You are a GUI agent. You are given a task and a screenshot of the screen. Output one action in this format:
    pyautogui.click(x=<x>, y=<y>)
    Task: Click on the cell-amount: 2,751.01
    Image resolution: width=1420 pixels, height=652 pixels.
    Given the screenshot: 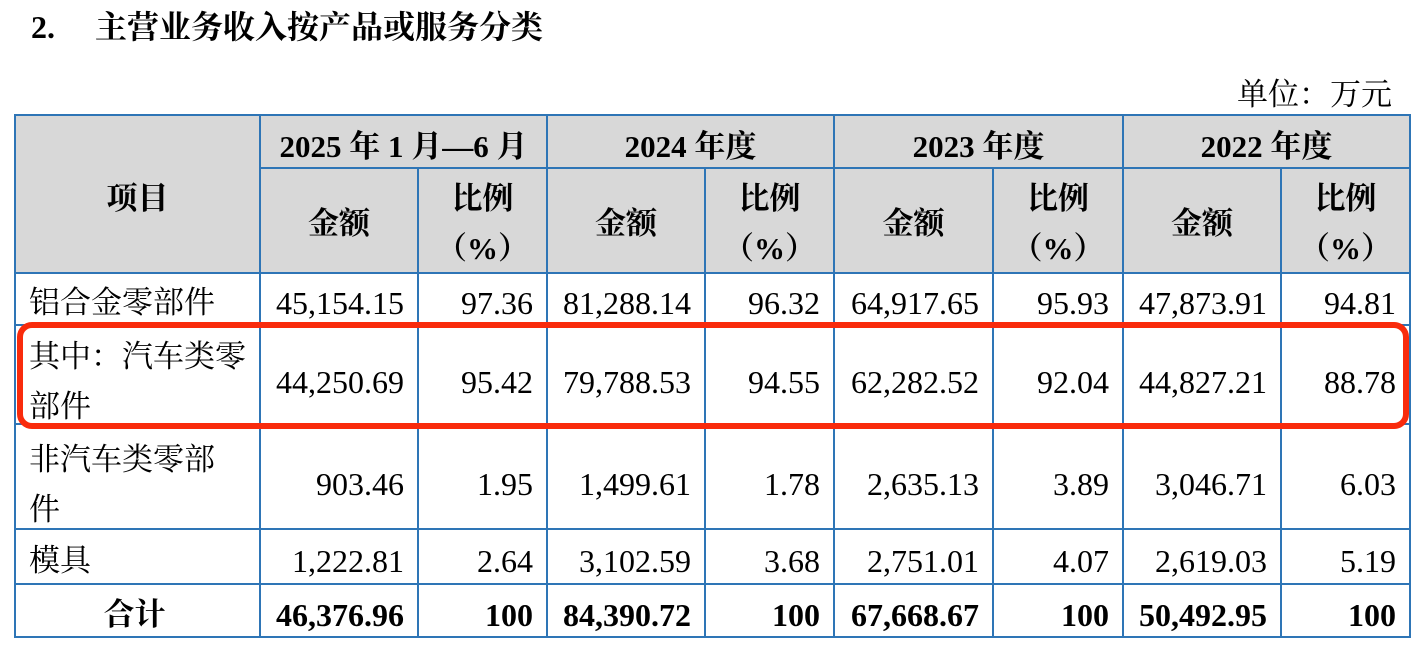 What is the action you would take?
    pyautogui.click(x=913, y=556)
    